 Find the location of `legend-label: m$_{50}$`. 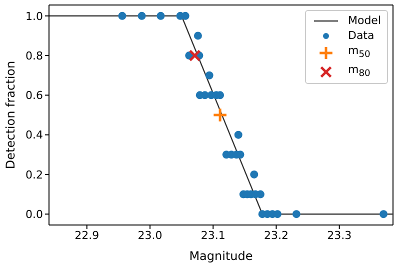

legend-label: m$_{50}$ is located at coordinates (359, 52).